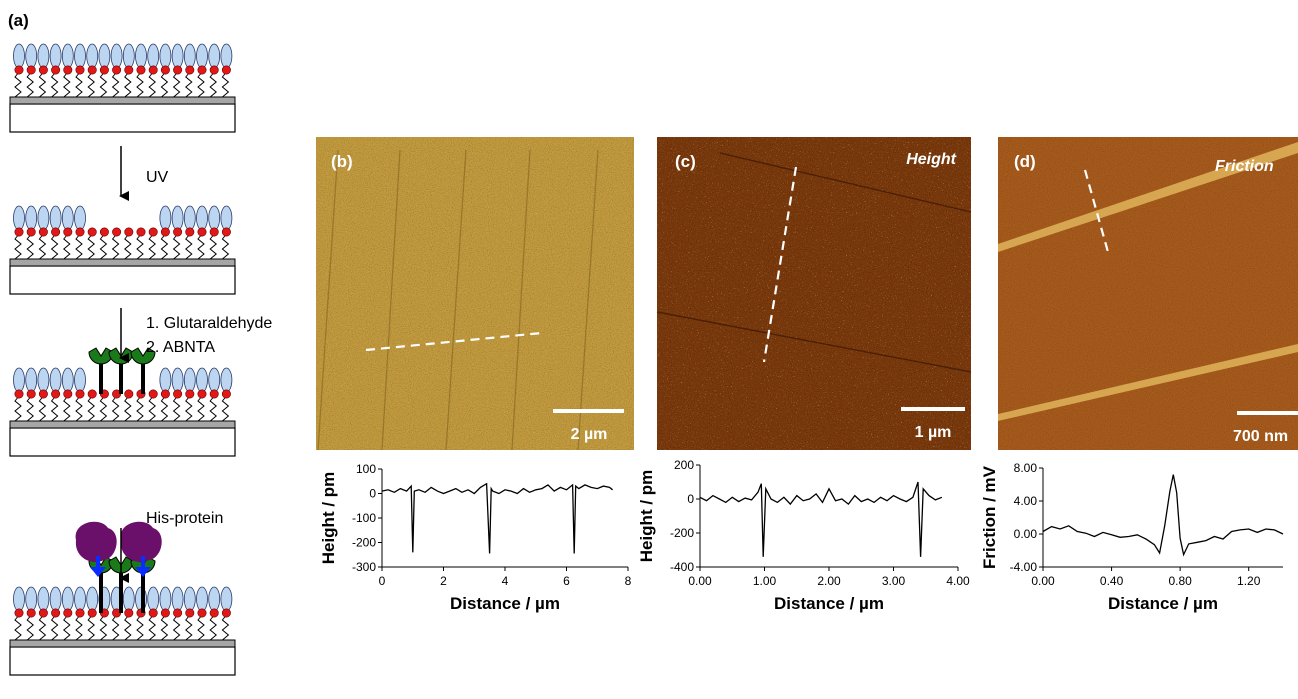  I want to click on x-tick-label: 4, so click(505, 581).